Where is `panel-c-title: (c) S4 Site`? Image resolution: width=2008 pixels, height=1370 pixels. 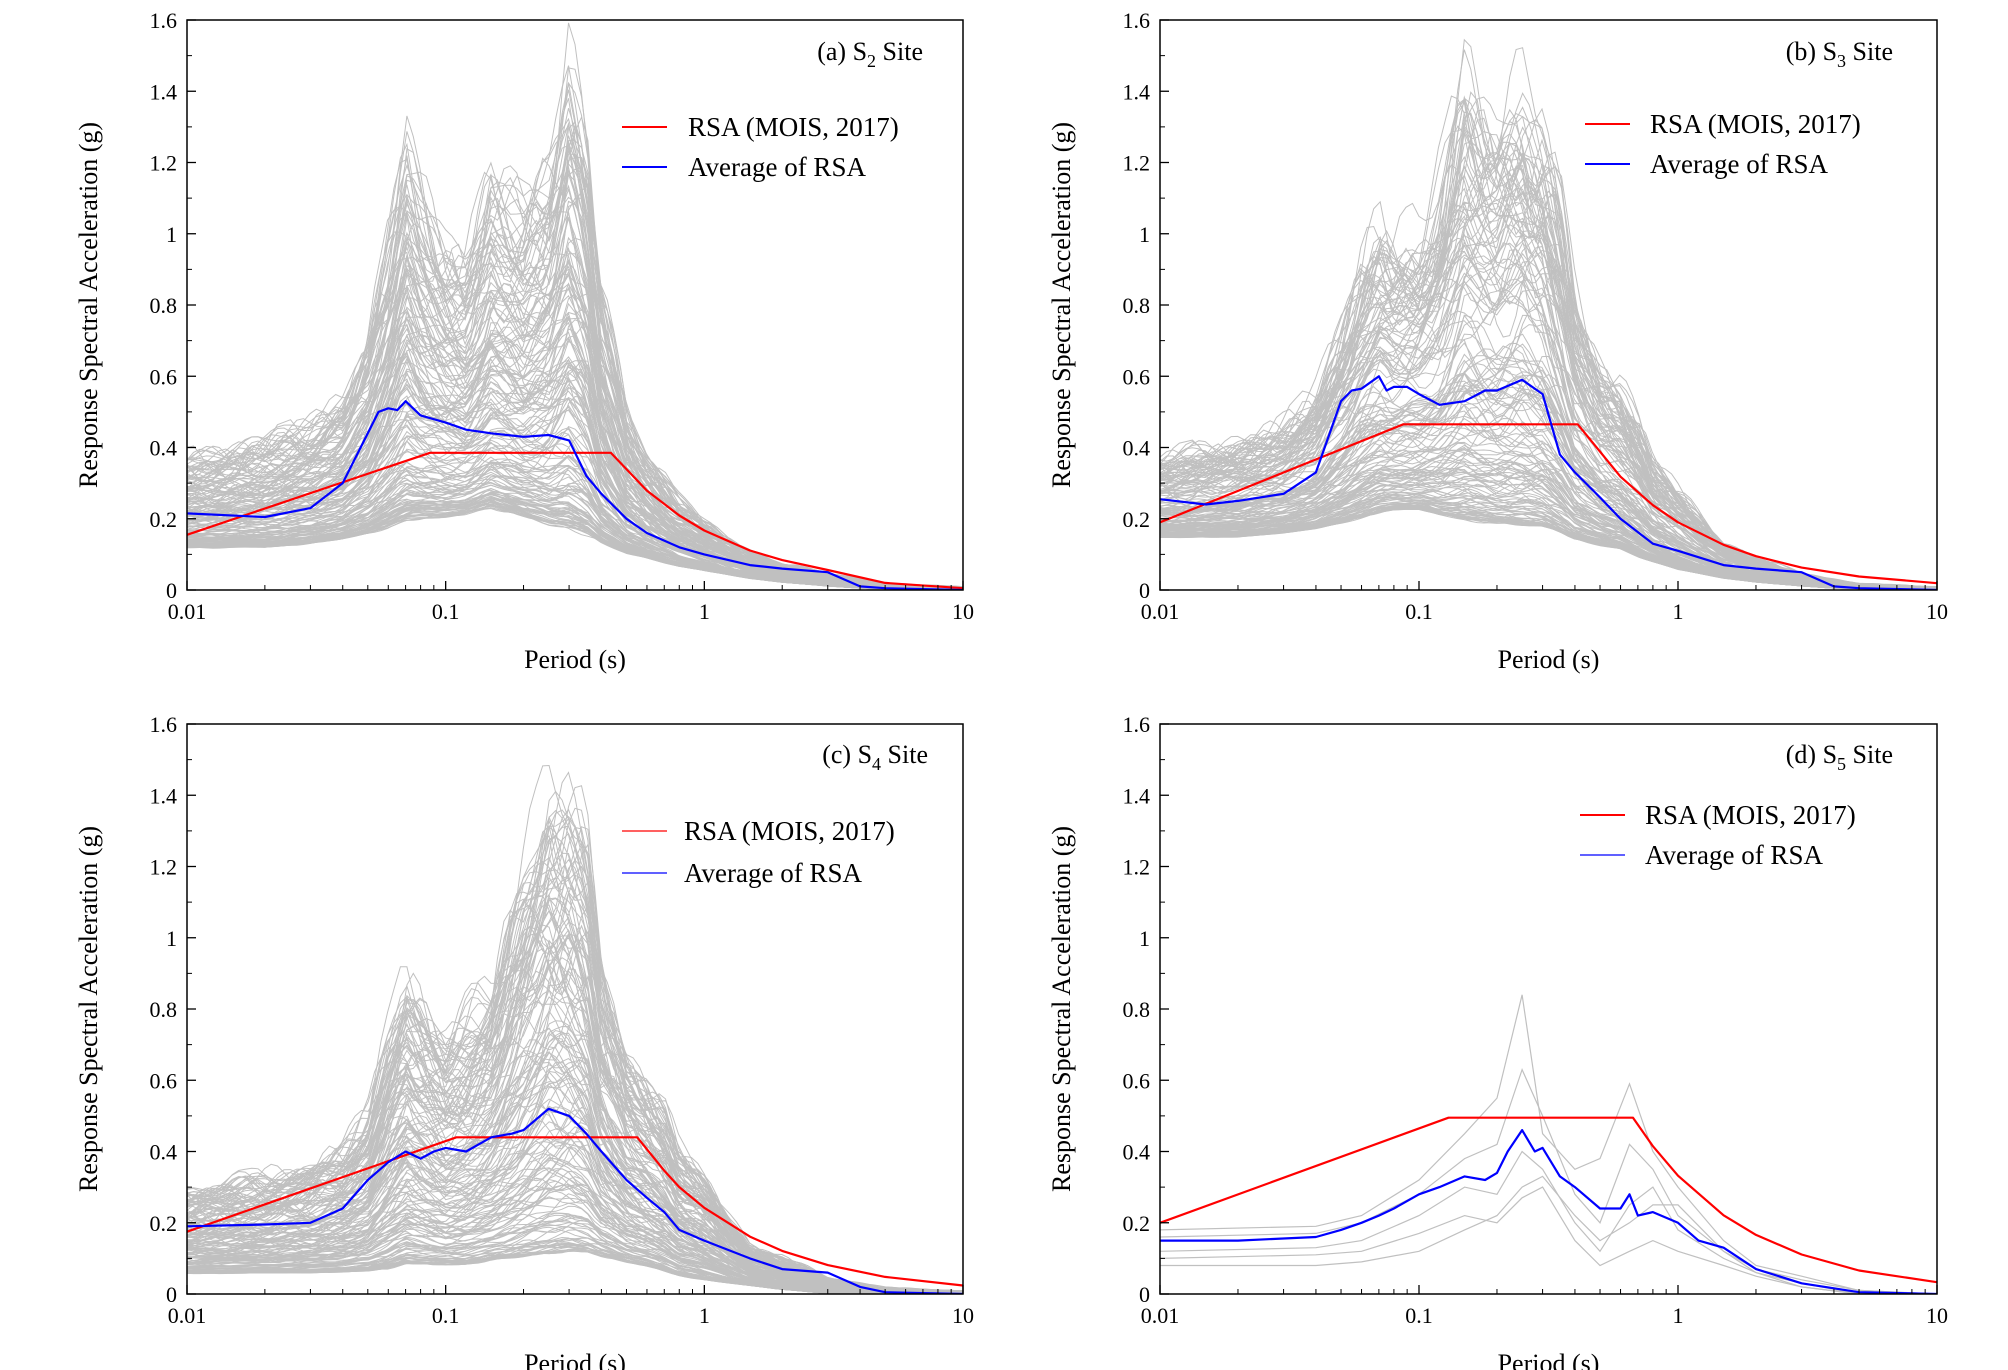 panel-c-title: (c) S4 Site is located at coordinates (875, 757).